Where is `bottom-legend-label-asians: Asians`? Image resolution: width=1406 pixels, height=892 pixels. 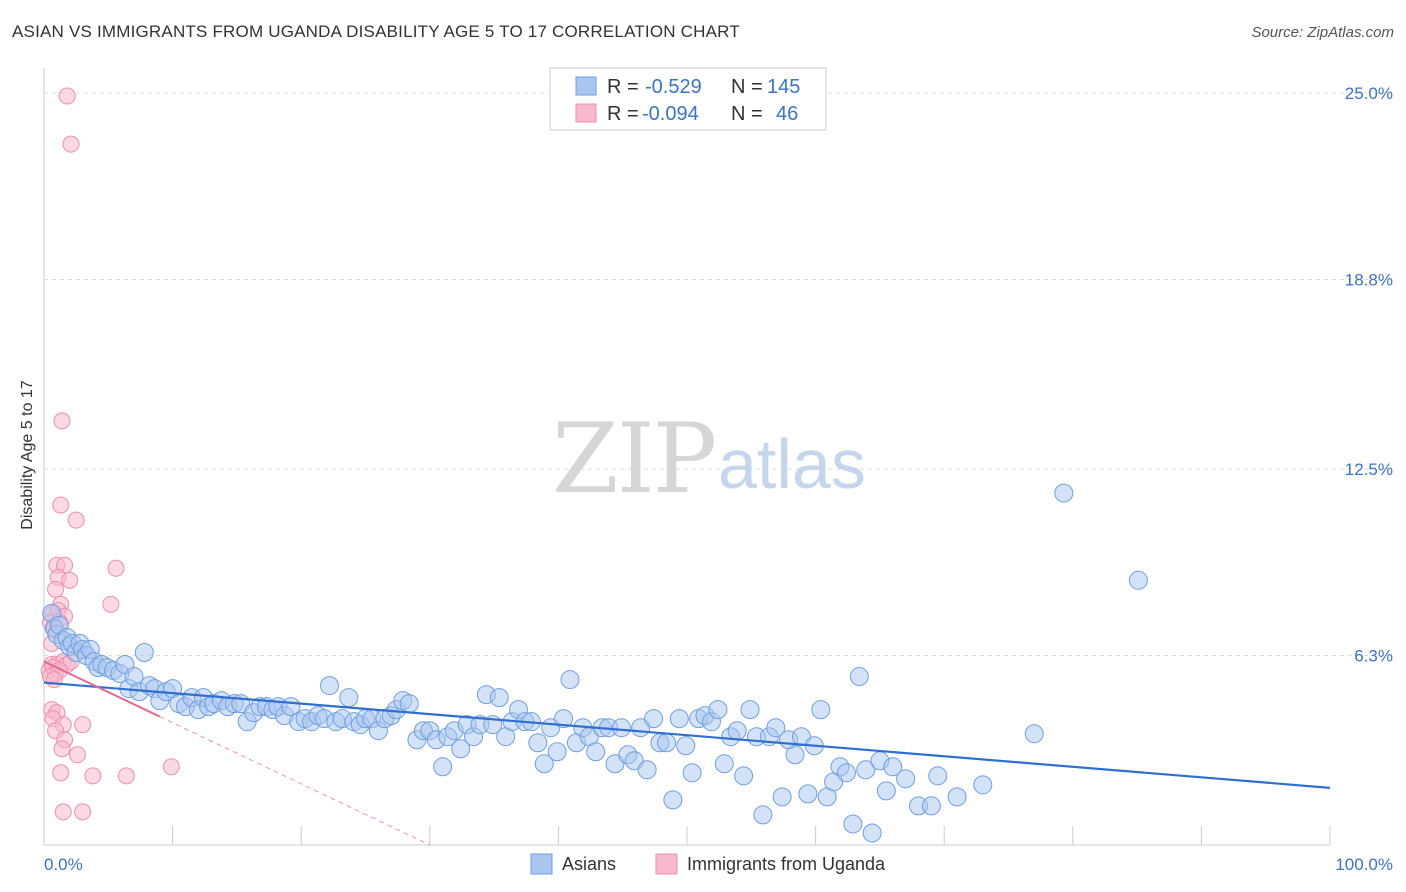 bottom-legend-label-asians: Asians is located at coordinates (589, 864).